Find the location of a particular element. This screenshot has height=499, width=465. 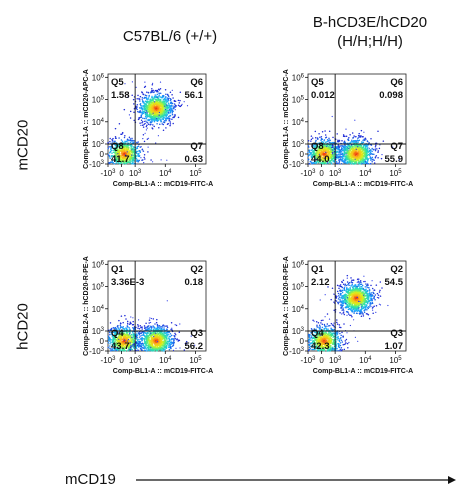

column-title-wildtype-text: C57BL/6 (+/+) is located at coordinates (170, 36).